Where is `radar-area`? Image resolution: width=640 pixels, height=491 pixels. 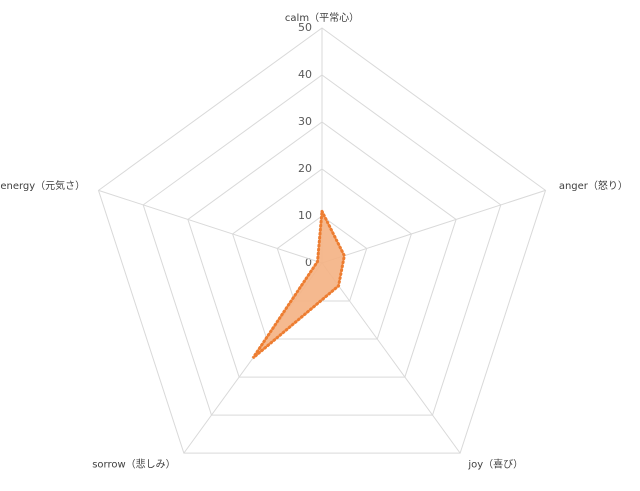 radar-area is located at coordinates (298, 282).